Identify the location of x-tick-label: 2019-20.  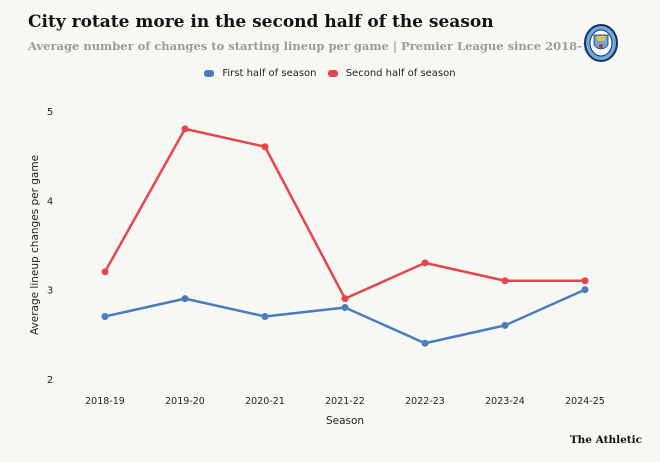
(185, 401).